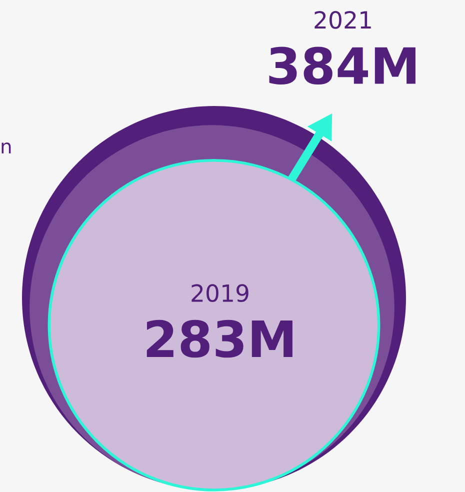 Image resolution: width=465 pixels, height=492 pixels. Describe the element at coordinates (6, 148) in the screenshot. I see `text: n` at that location.